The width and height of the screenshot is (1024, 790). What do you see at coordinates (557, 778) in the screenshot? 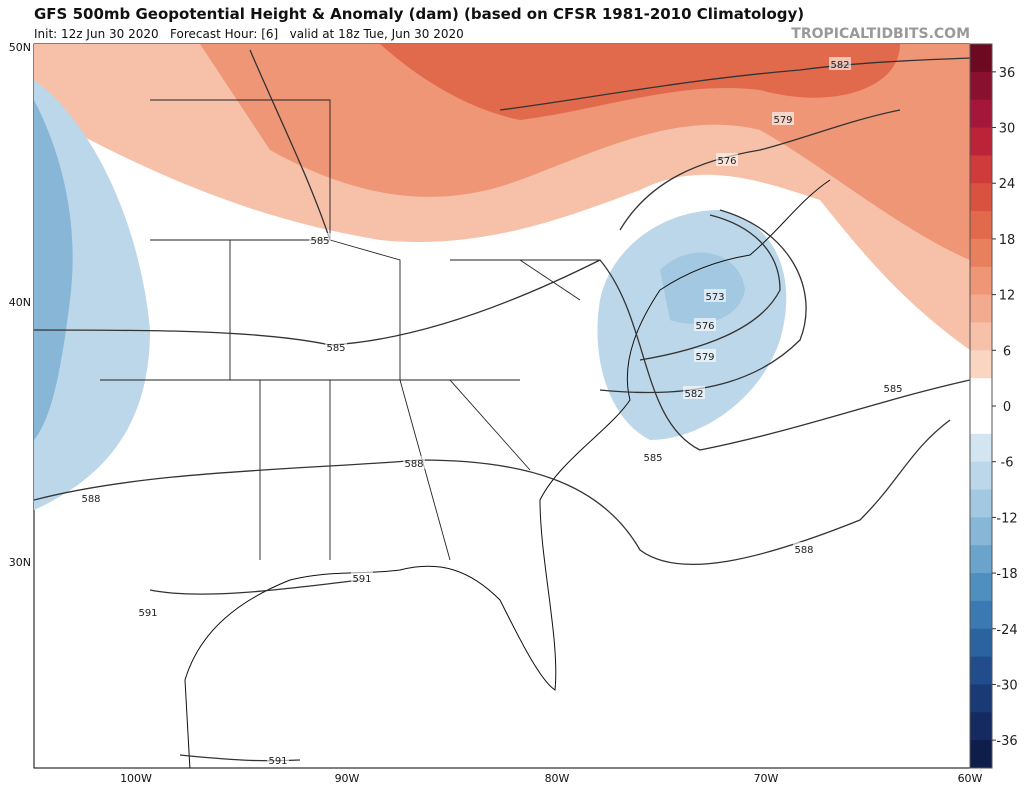
I see `lon-label: 80W` at bounding box center [557, 778].